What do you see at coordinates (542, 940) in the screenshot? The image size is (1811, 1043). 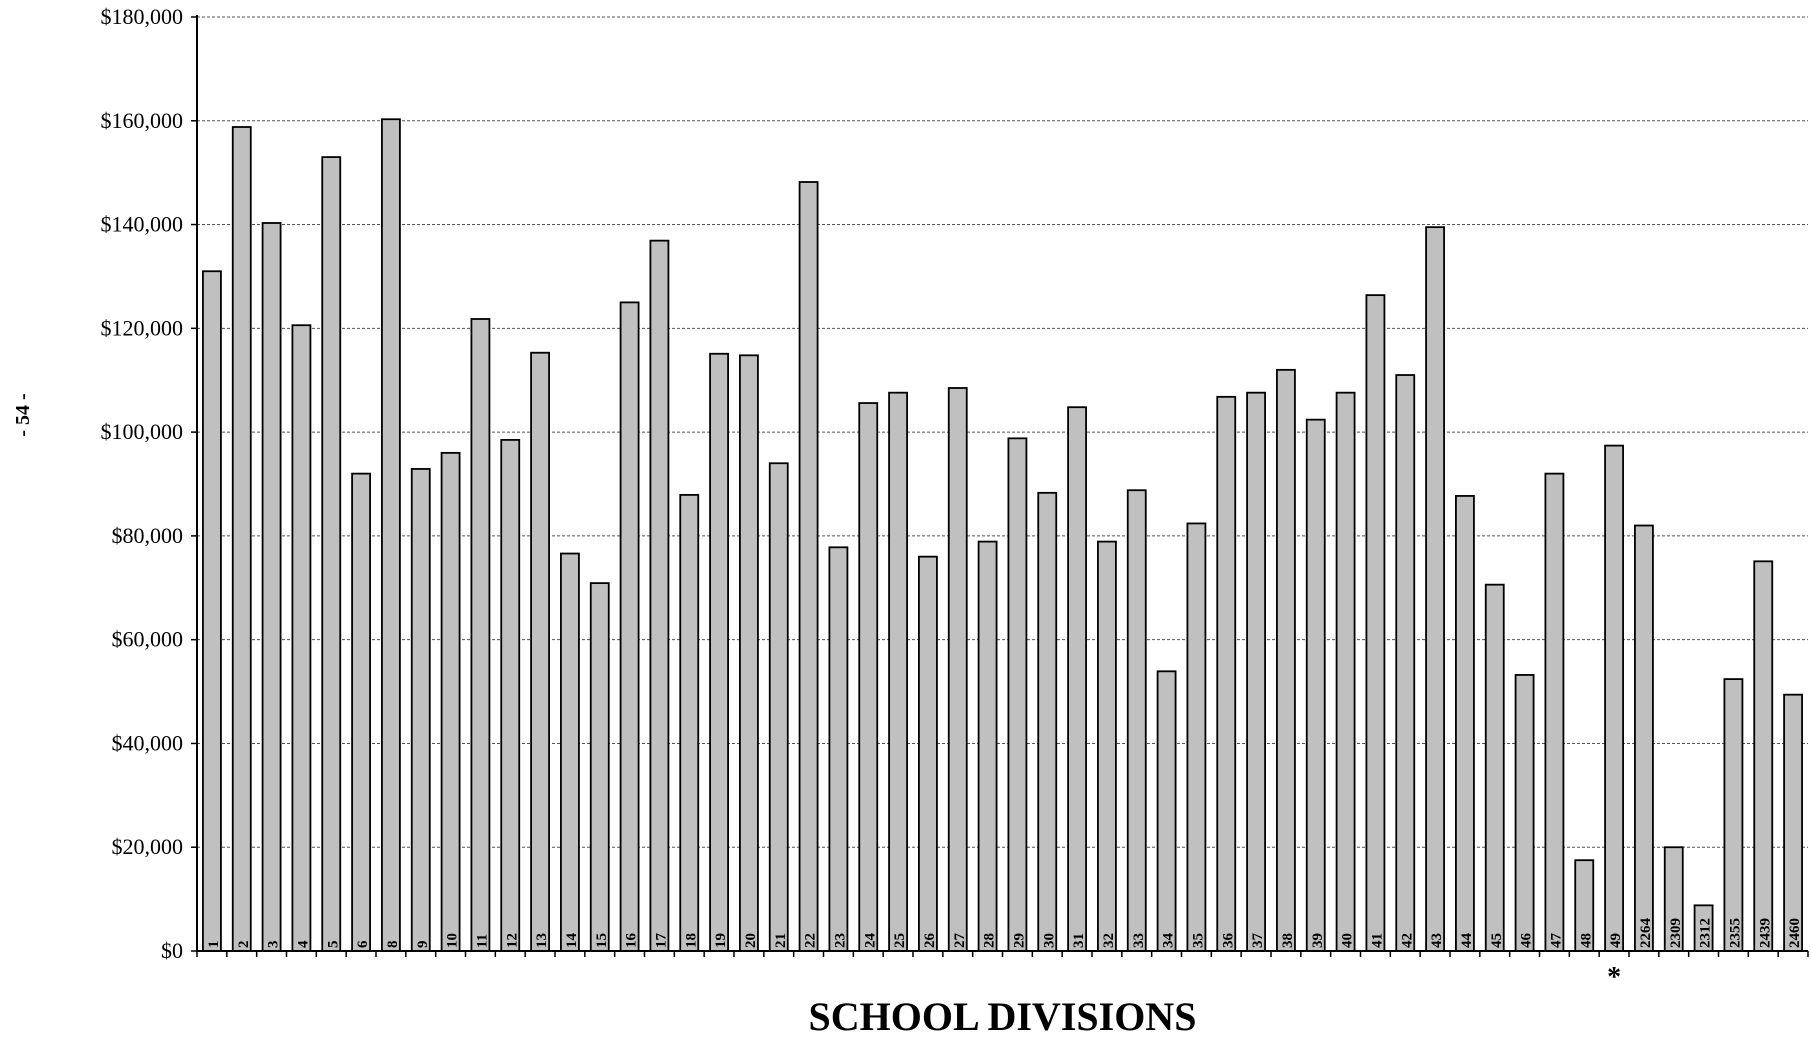 I see `category-label: 13` at bounding box center [542, 940].